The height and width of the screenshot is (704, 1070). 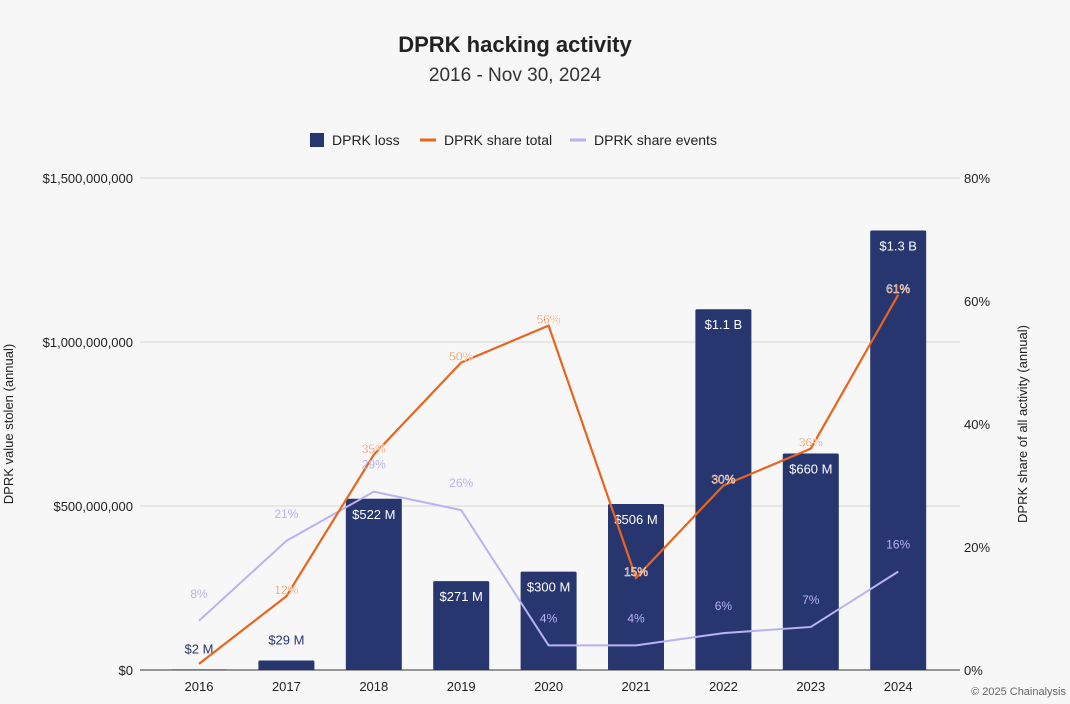 What do you see at coordinates (1022, 424) in the screenshot?
I see `y-axis-label-right: DPRK share of all activity (annual)` at bounding box center [1022, 424].